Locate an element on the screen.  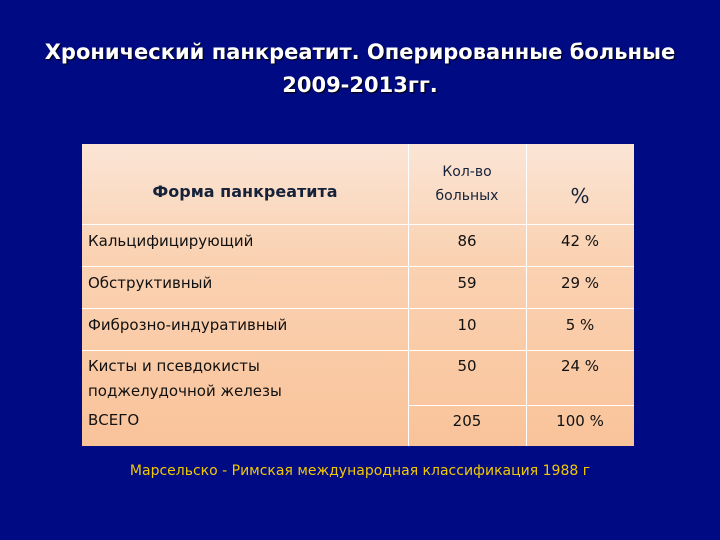
row-count: 50 is located at coordinates (467, 366).